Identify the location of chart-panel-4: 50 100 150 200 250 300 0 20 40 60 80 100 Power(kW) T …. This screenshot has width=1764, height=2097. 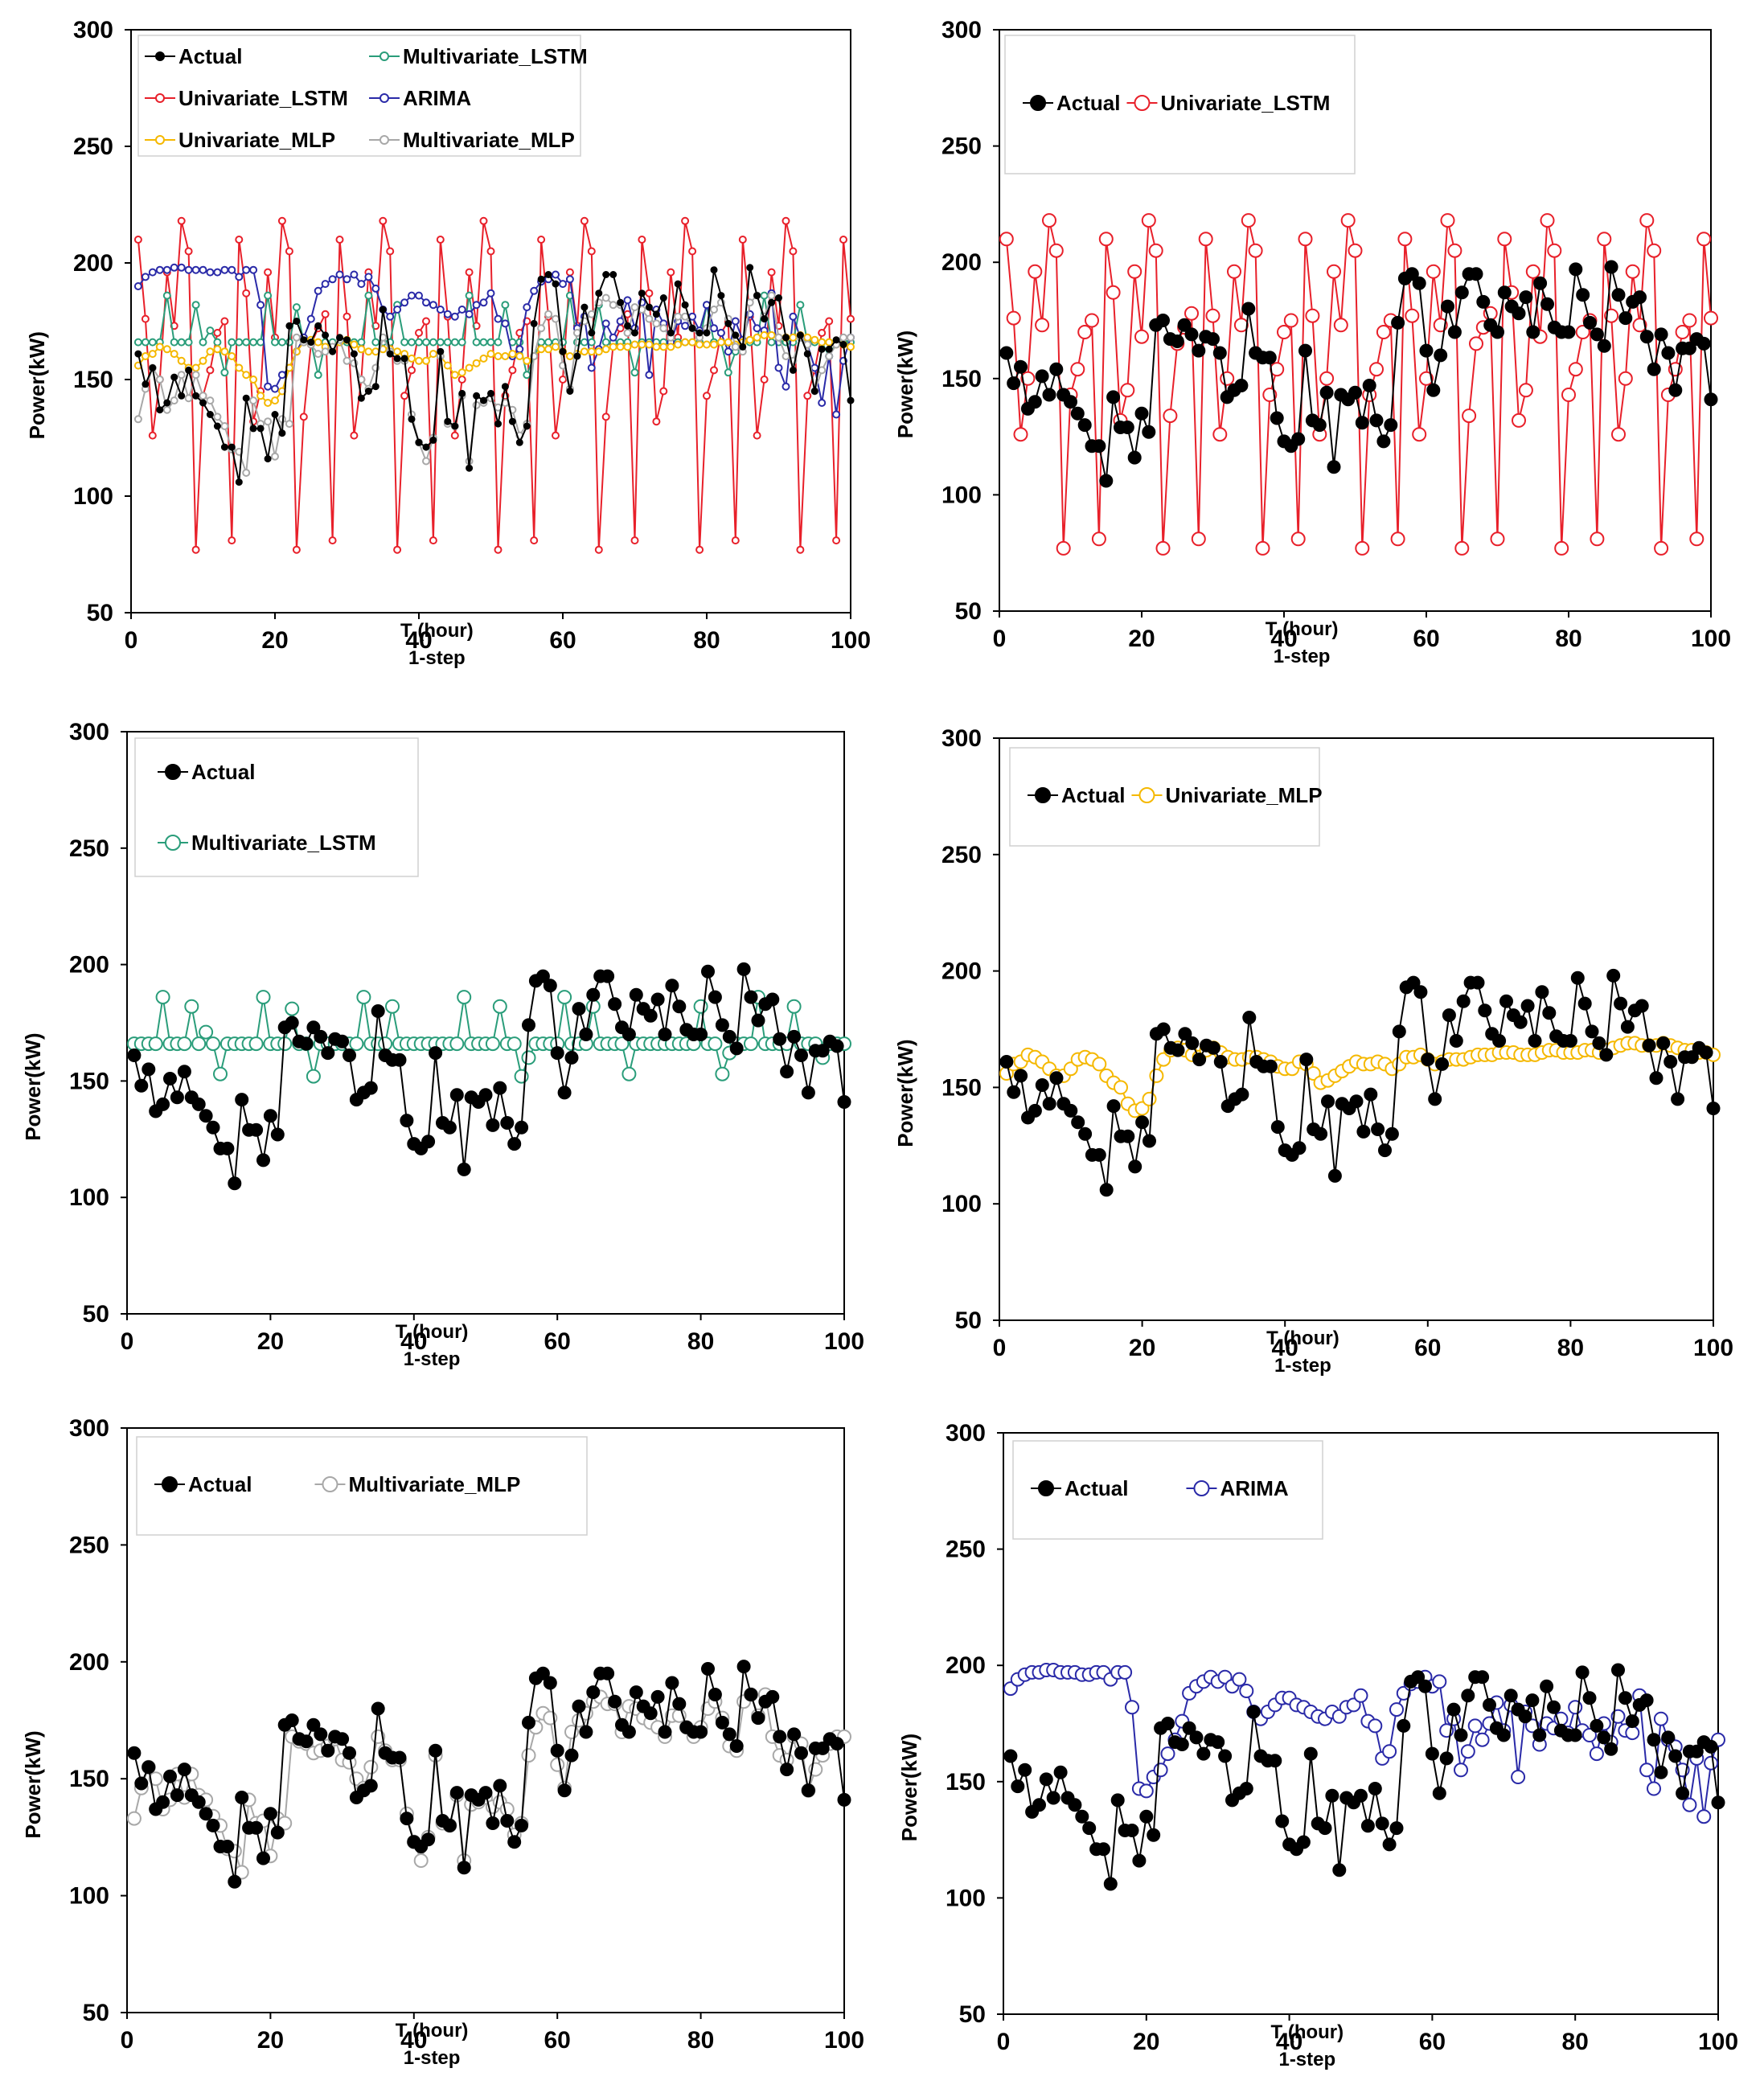
(1313, 1051).